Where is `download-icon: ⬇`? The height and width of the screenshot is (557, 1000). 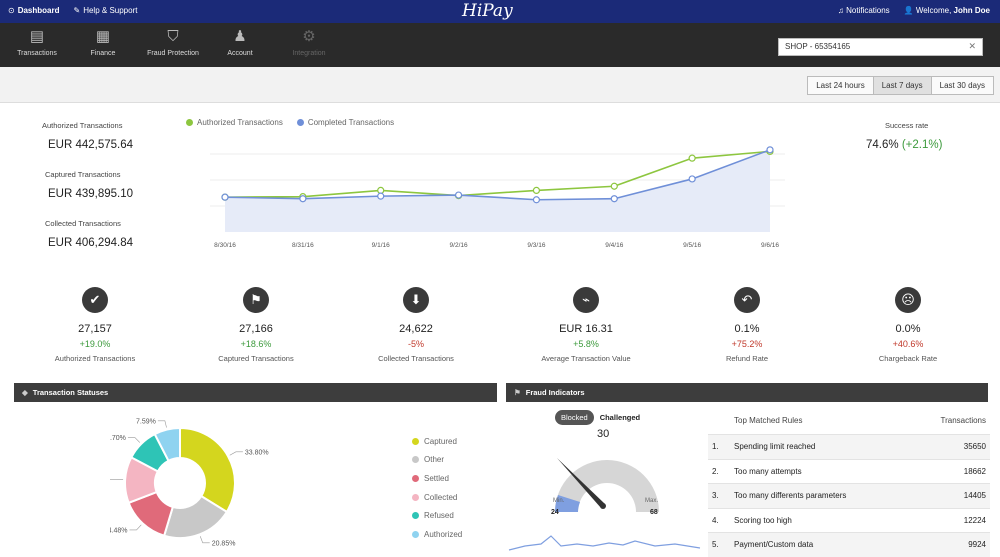
download-icon: ⬇ is located at coordinates (416, 300).